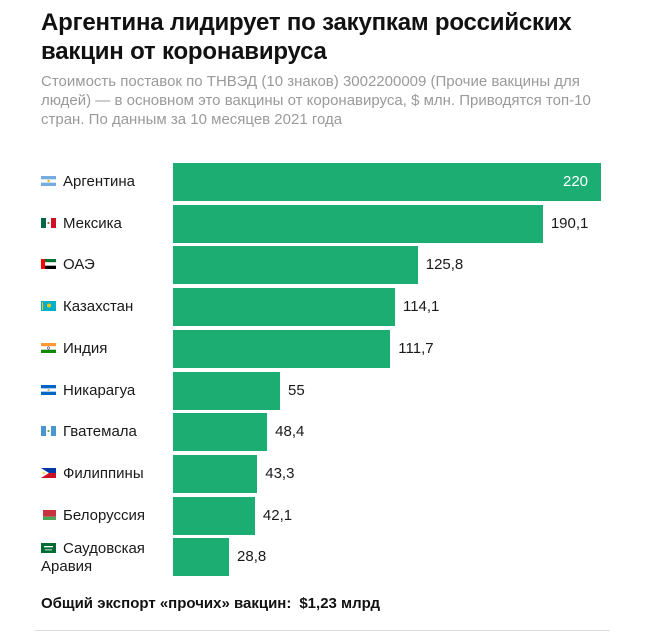 This screenshot has height=635, width=646. I want to click on nicaragua-flag-icon, so click(48, 389).